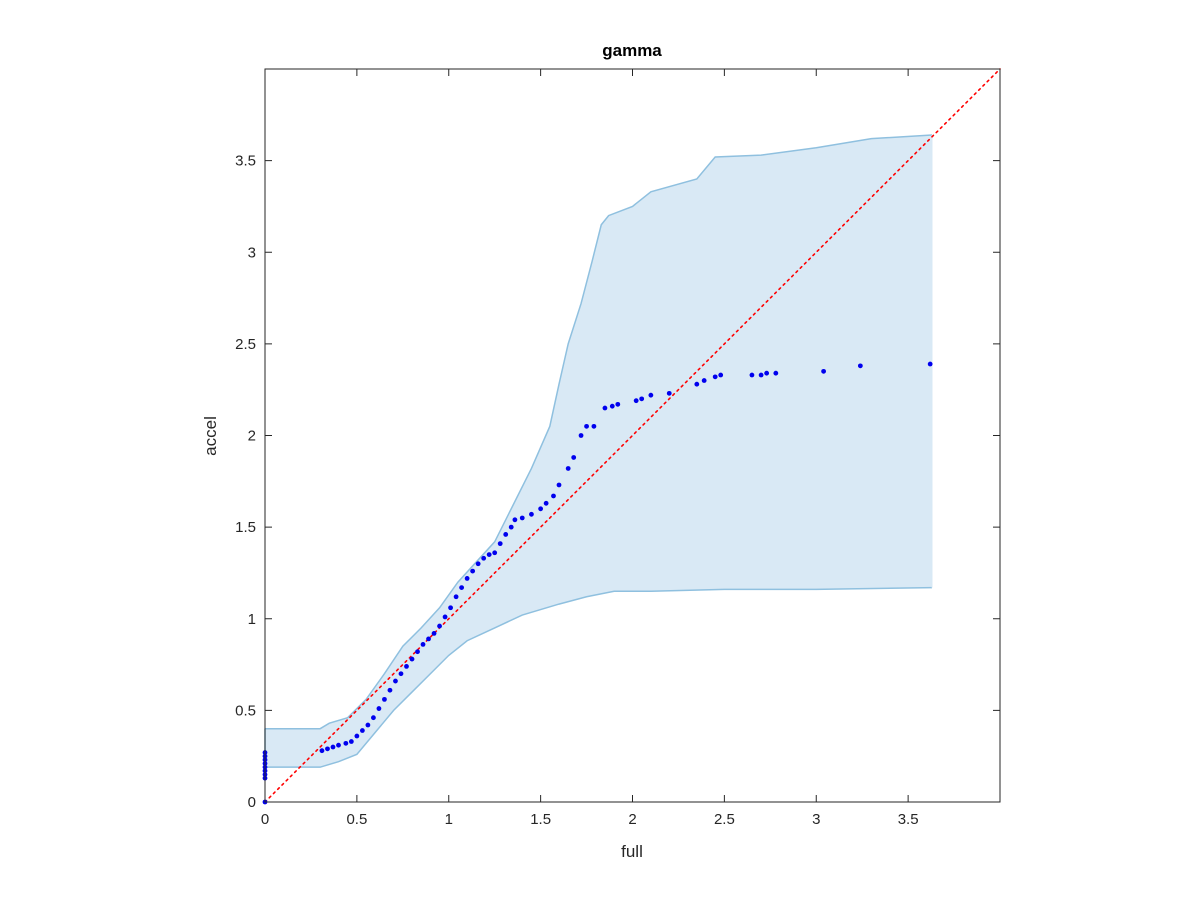 The width and height of the screenshot is (1200, 900). Describe the element at coordinates (632, 851) in the screenshot. I see `x-axis-label: full` at that location.